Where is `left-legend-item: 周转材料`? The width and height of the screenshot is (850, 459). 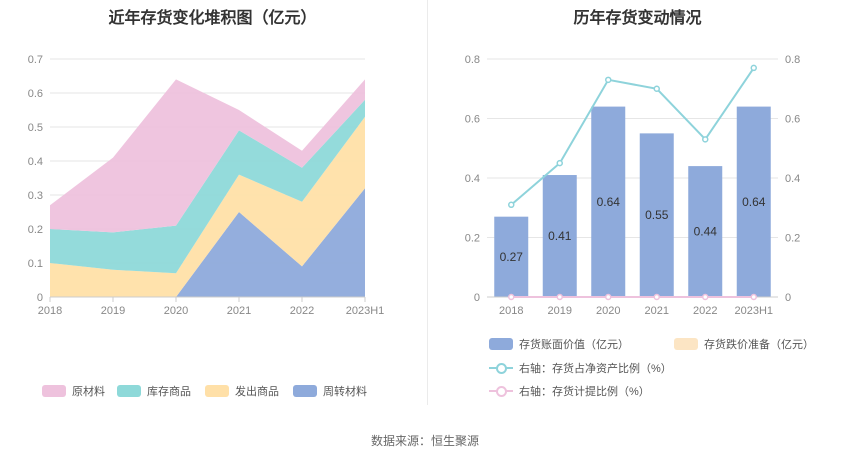
left-legend-item: 周转材料 is located at coordinates (330, 391).